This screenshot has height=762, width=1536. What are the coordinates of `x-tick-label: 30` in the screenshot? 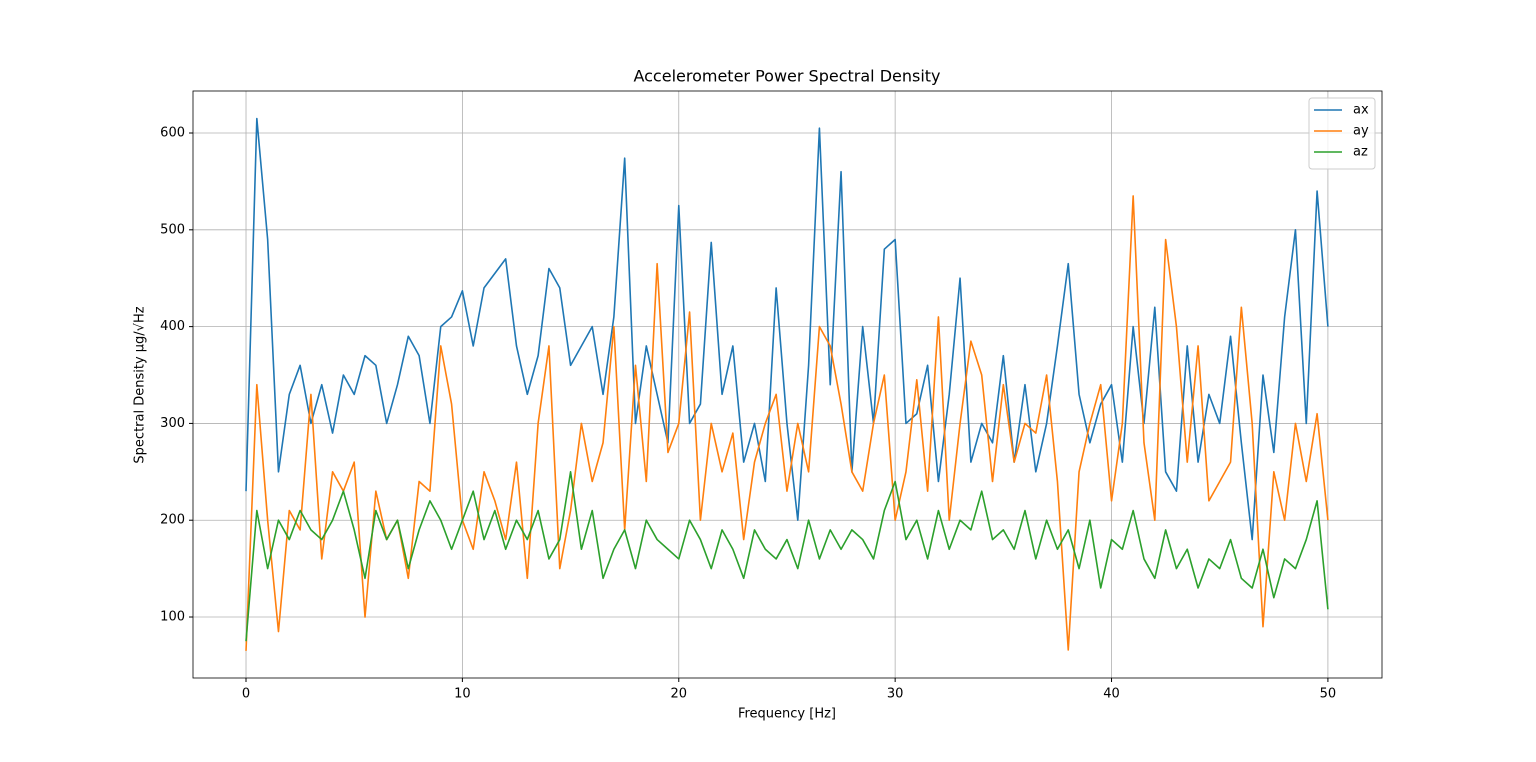 It's located at (895, 694).